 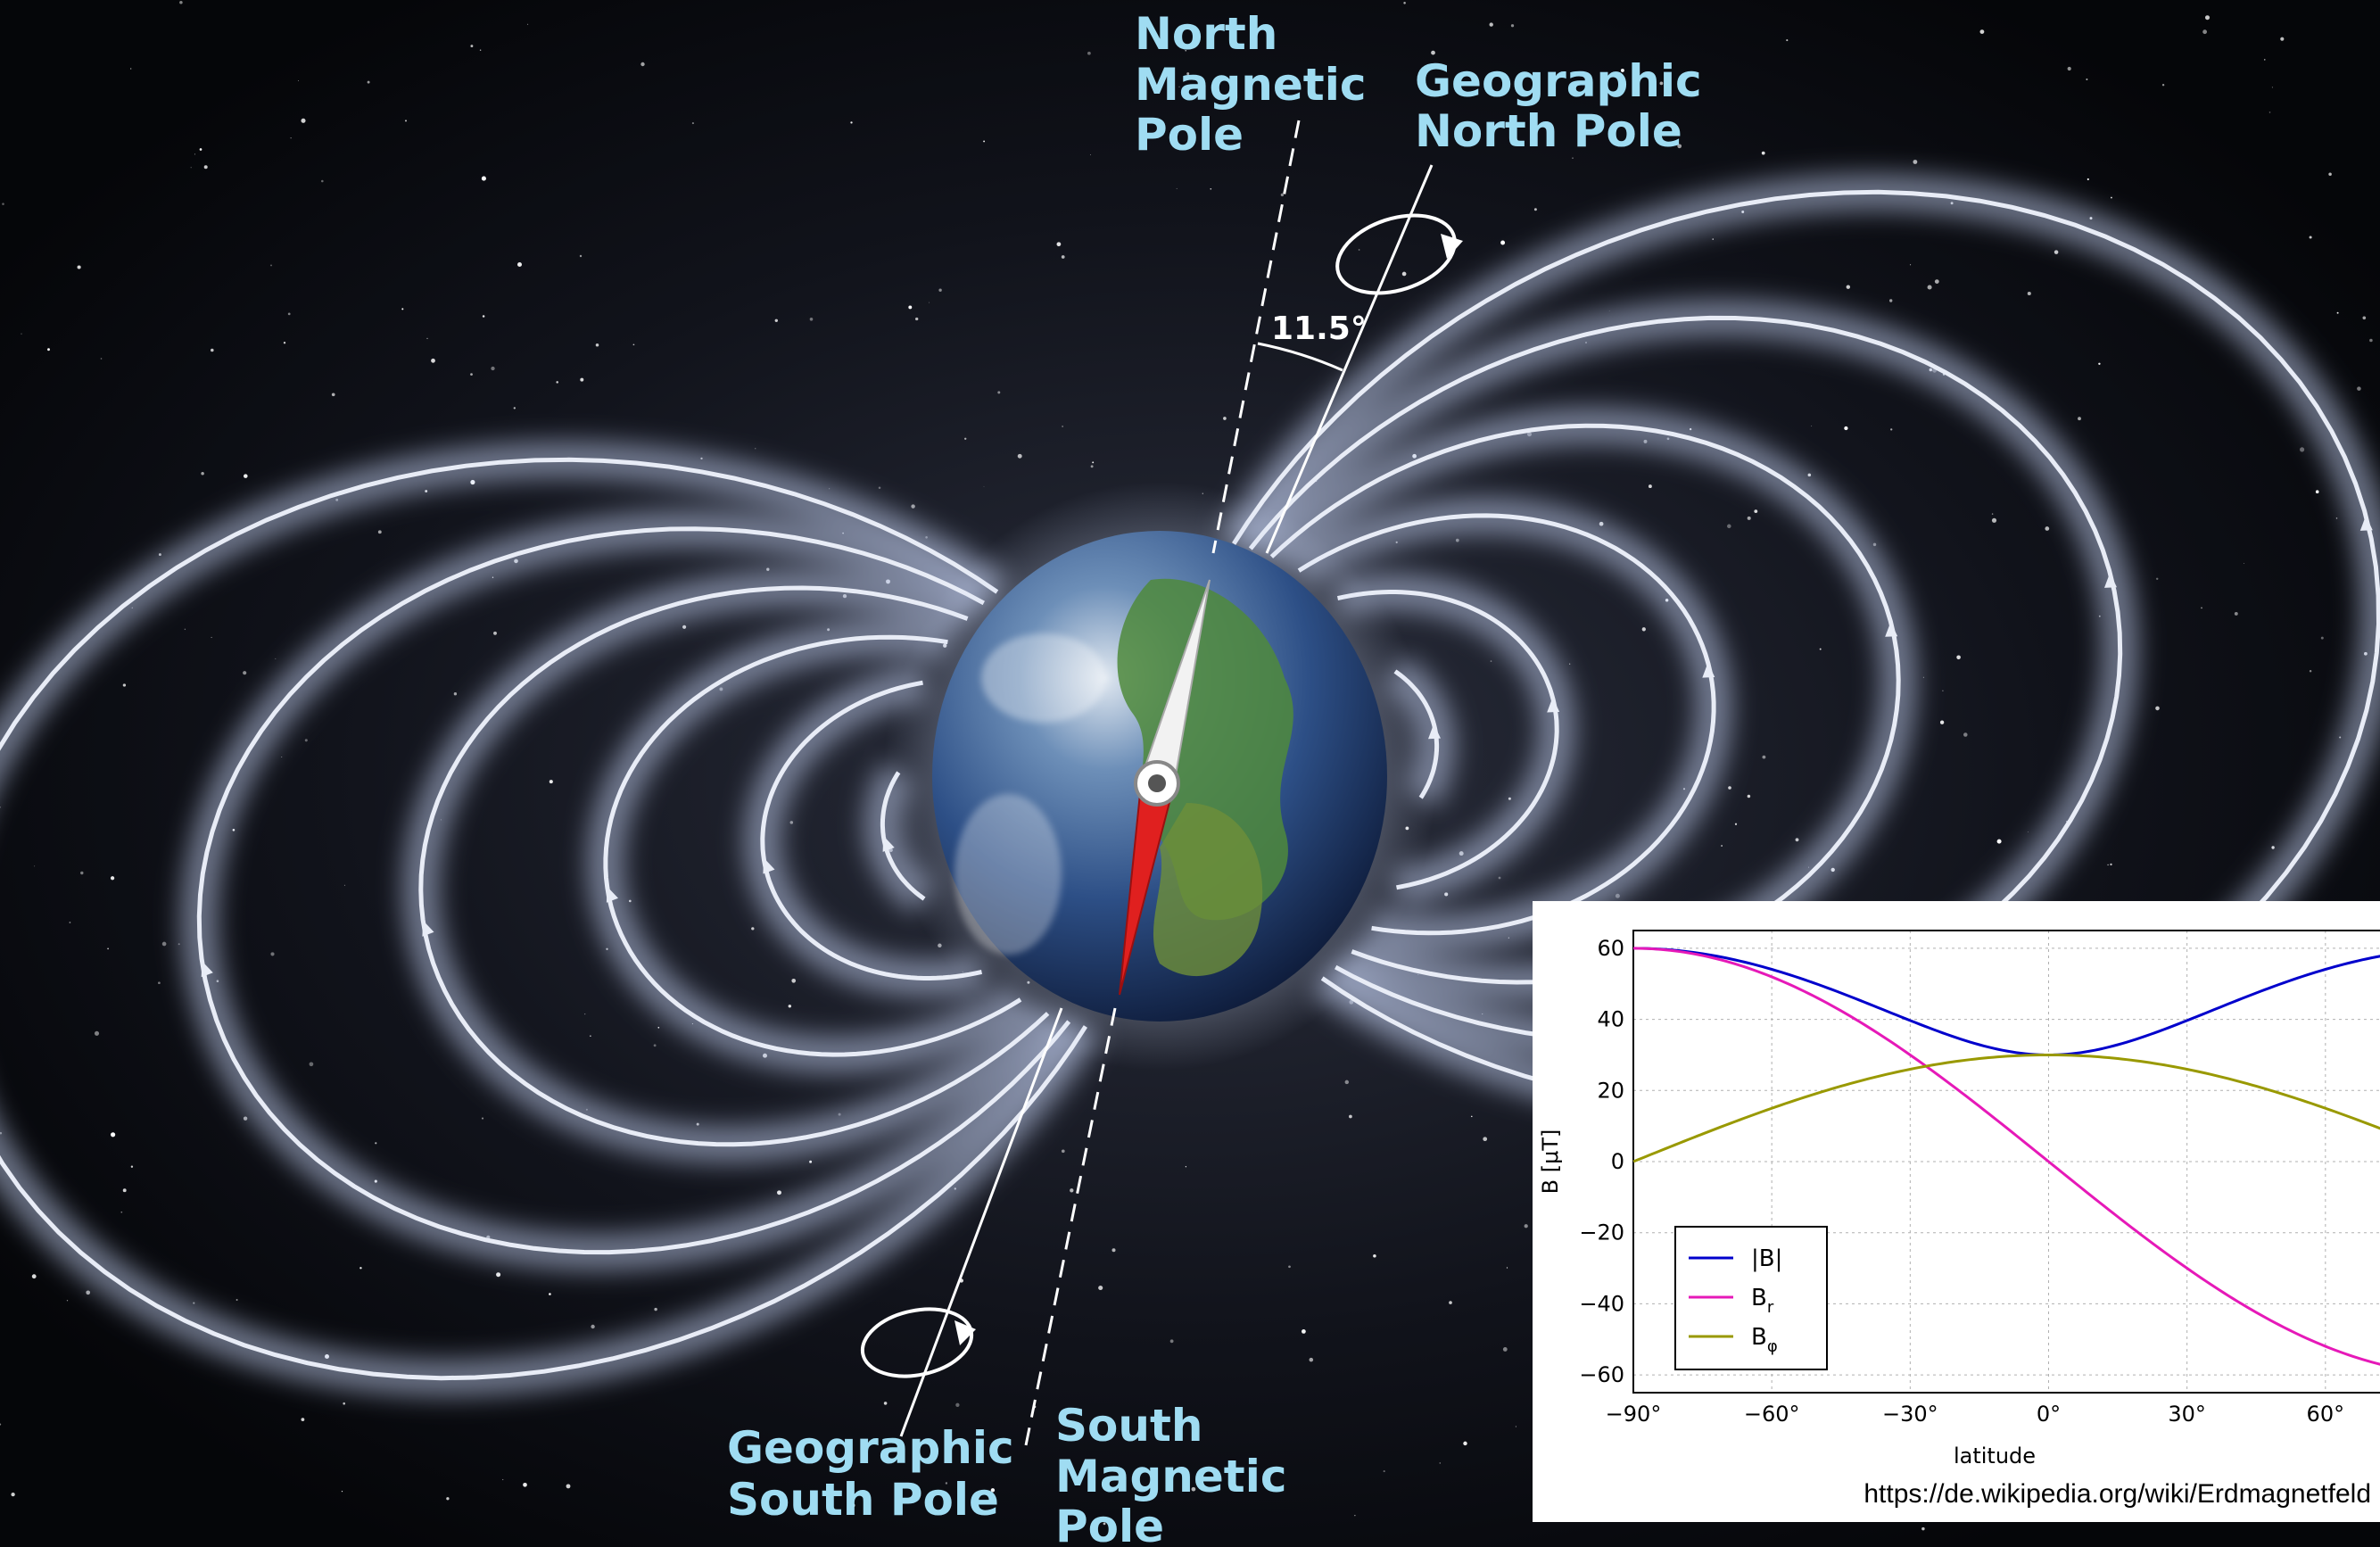 I want to click on x-tick-label: 0°, so click(x=2049, y=1414).